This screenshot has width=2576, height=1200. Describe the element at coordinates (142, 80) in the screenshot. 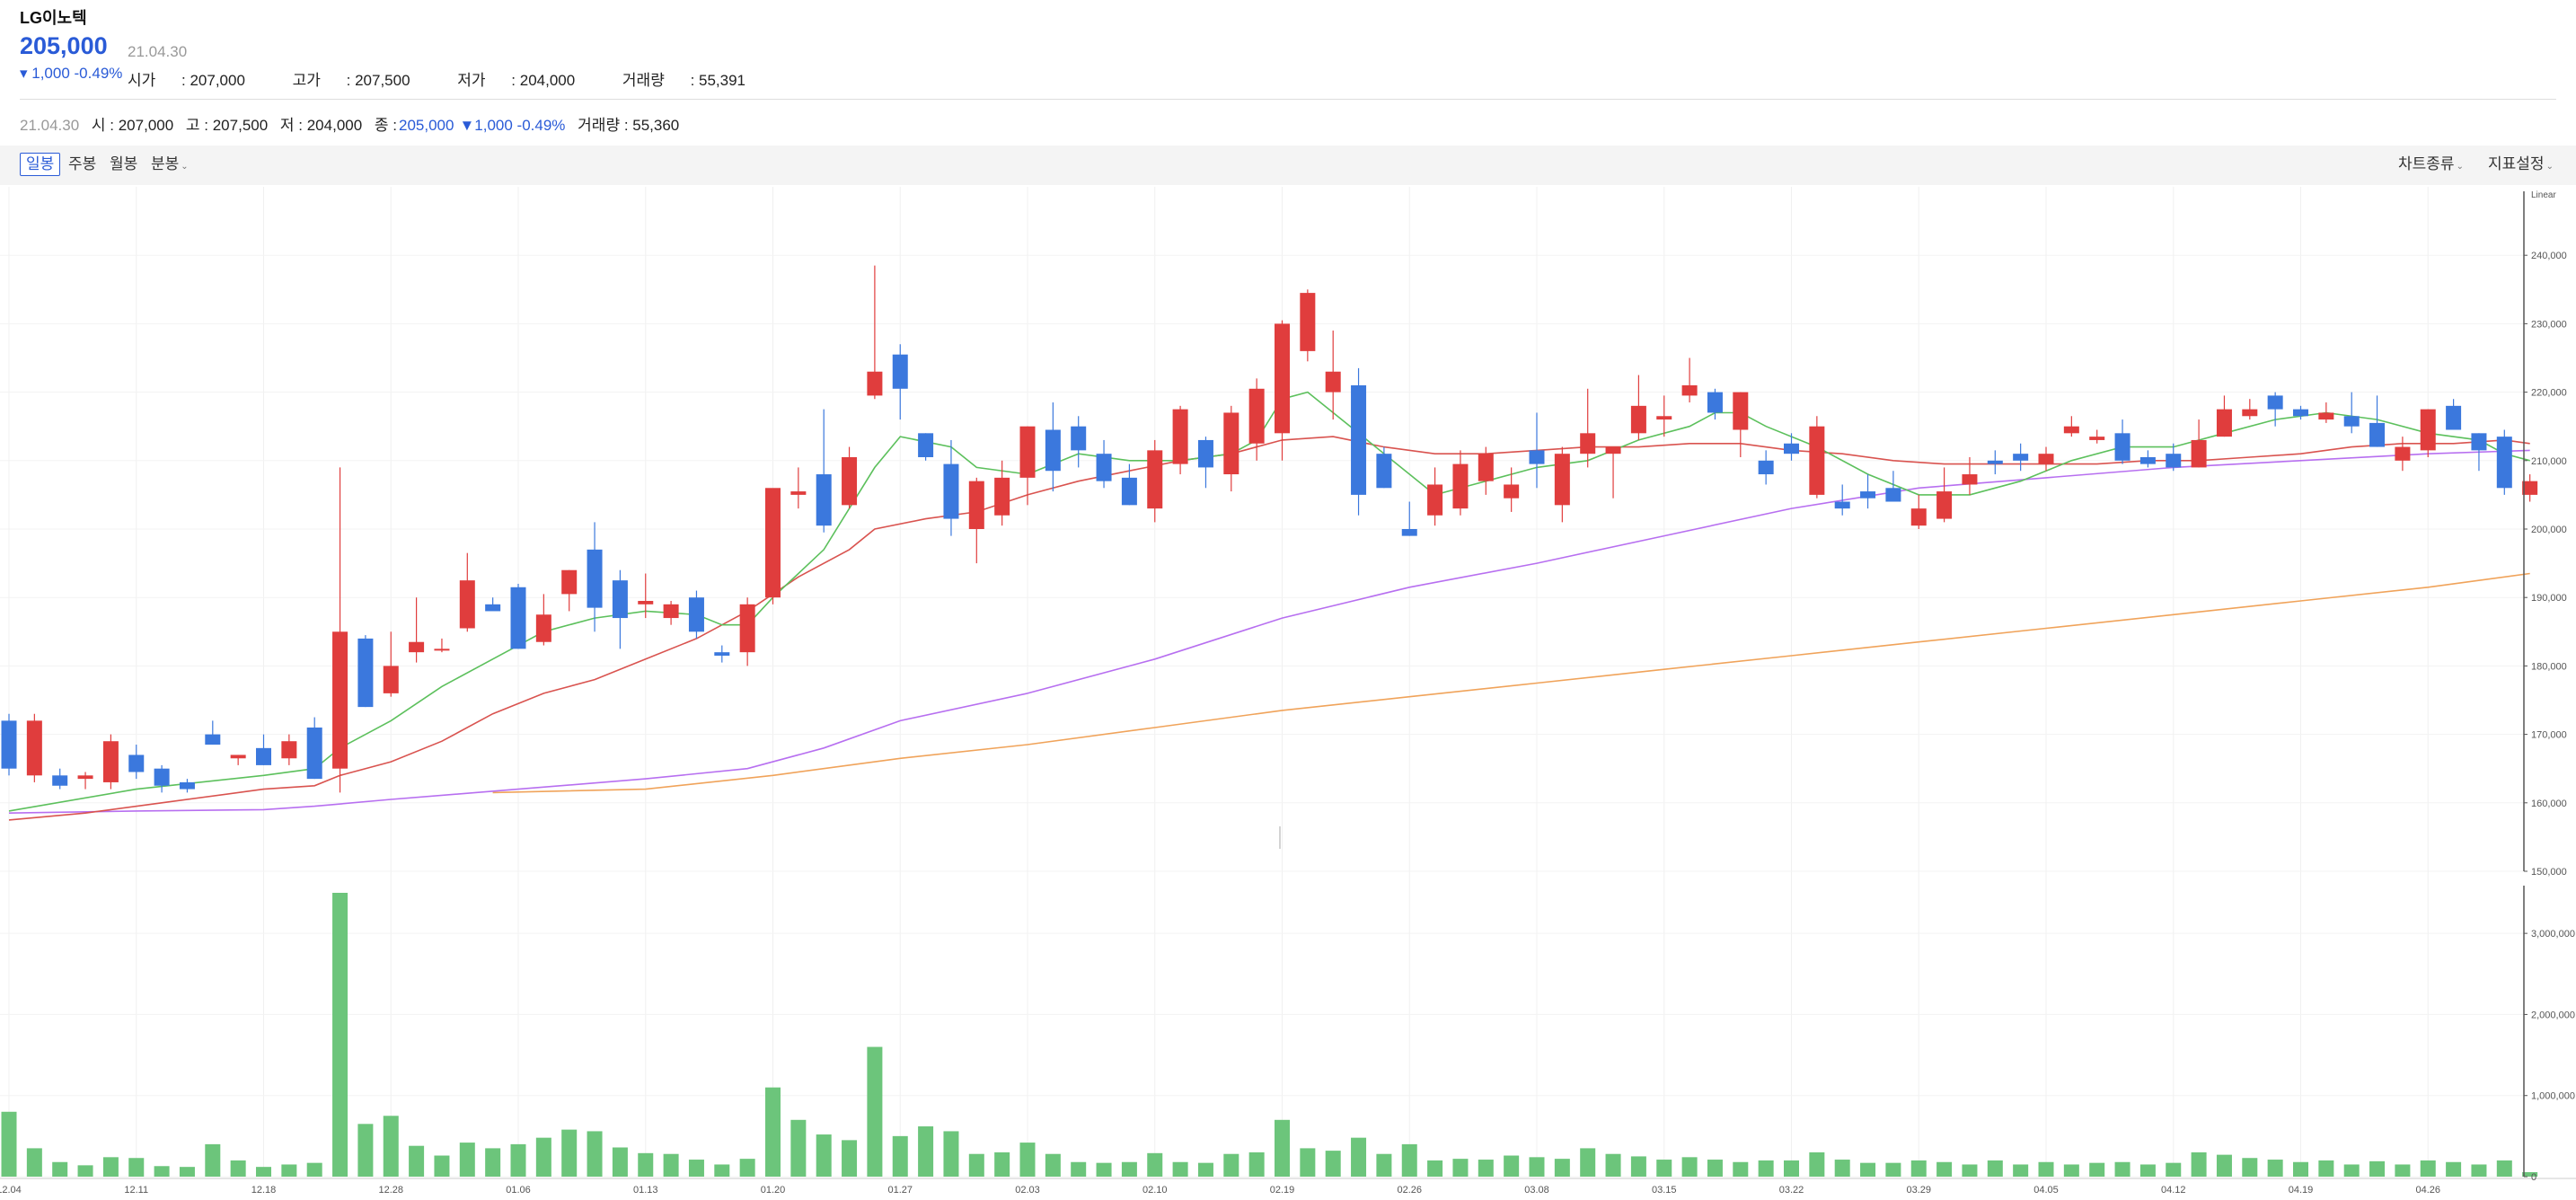

I see `stat-open-label: 시가` at that location.